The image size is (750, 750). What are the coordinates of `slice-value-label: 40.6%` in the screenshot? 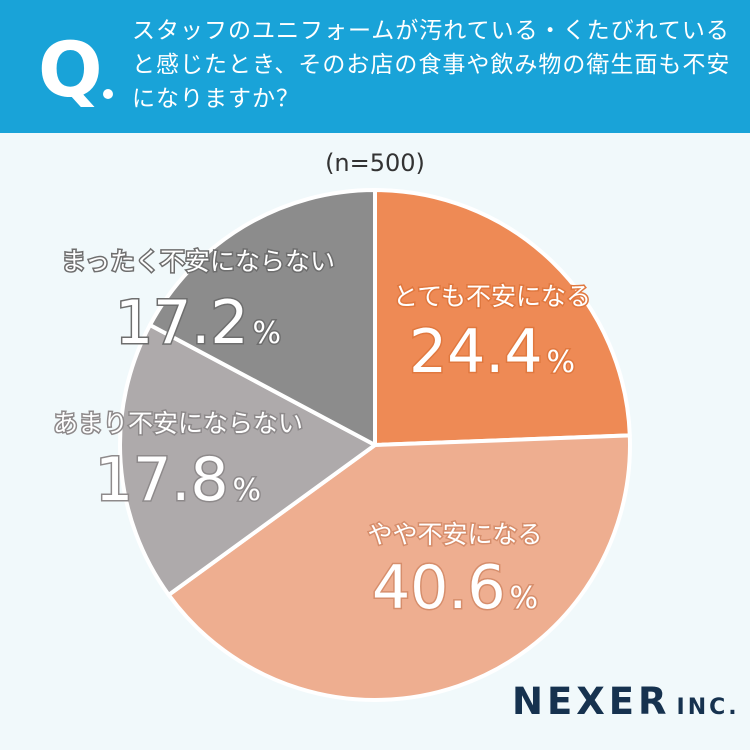 It's located at (455, 588).